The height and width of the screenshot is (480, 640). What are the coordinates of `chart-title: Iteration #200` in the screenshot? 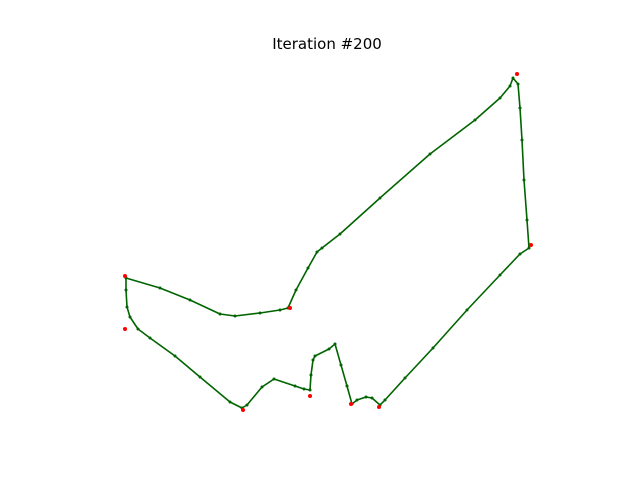 It's located at (327, 44).